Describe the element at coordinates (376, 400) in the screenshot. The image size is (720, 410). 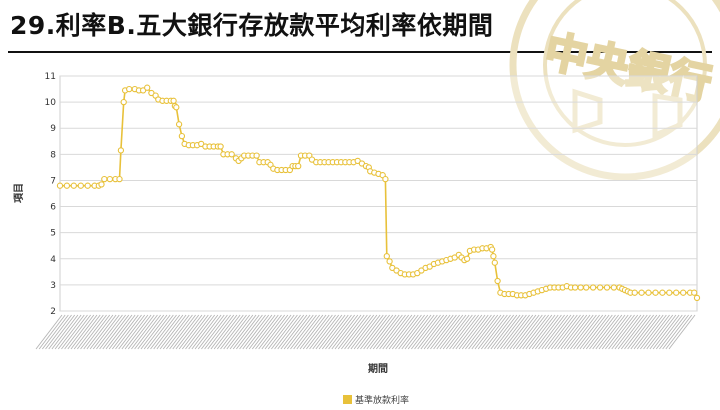
I see `legend: 基準放款利率` at that location.